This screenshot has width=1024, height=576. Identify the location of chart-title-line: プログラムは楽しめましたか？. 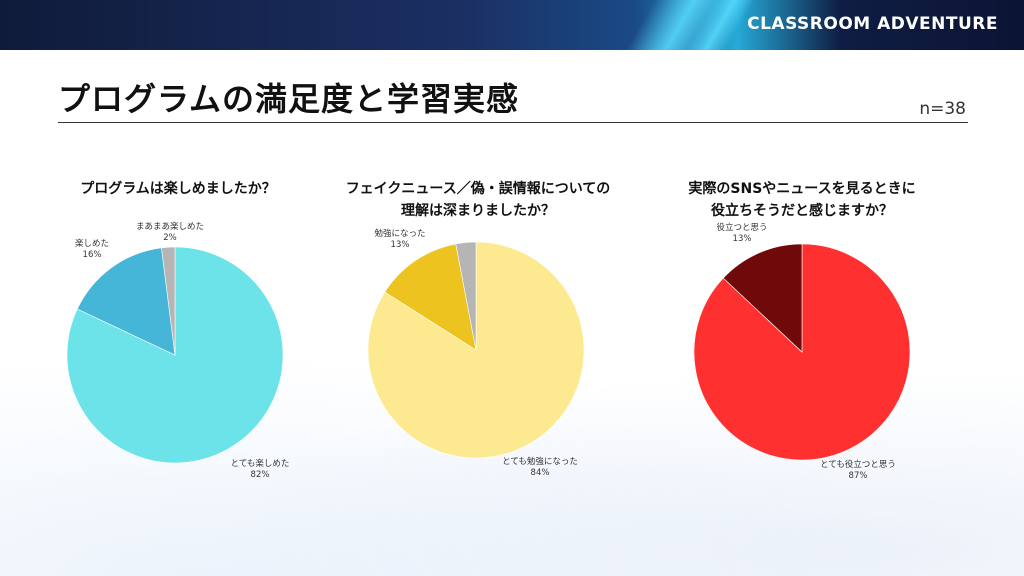
(178, 189).